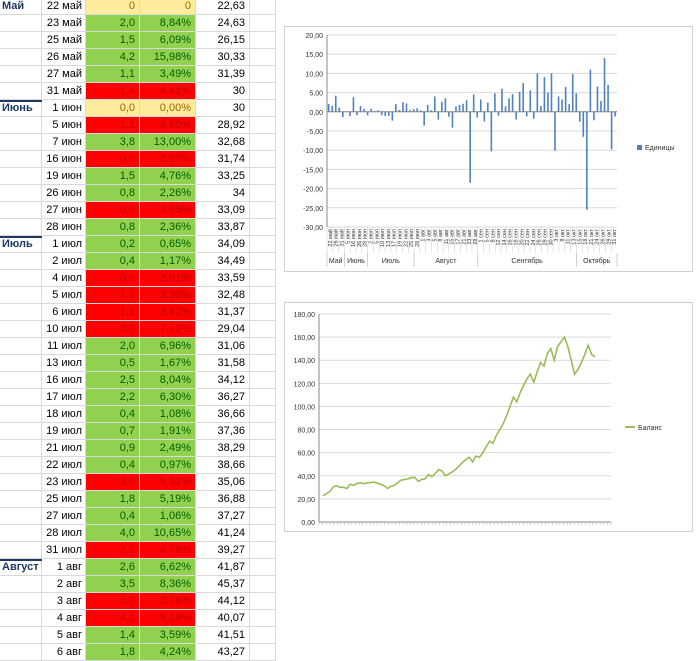 This screenshot has width=700, height=661. Describe the element at coordinates (168, 346) in the screenshot. I see `cell-v2: 6,96%` at that location.